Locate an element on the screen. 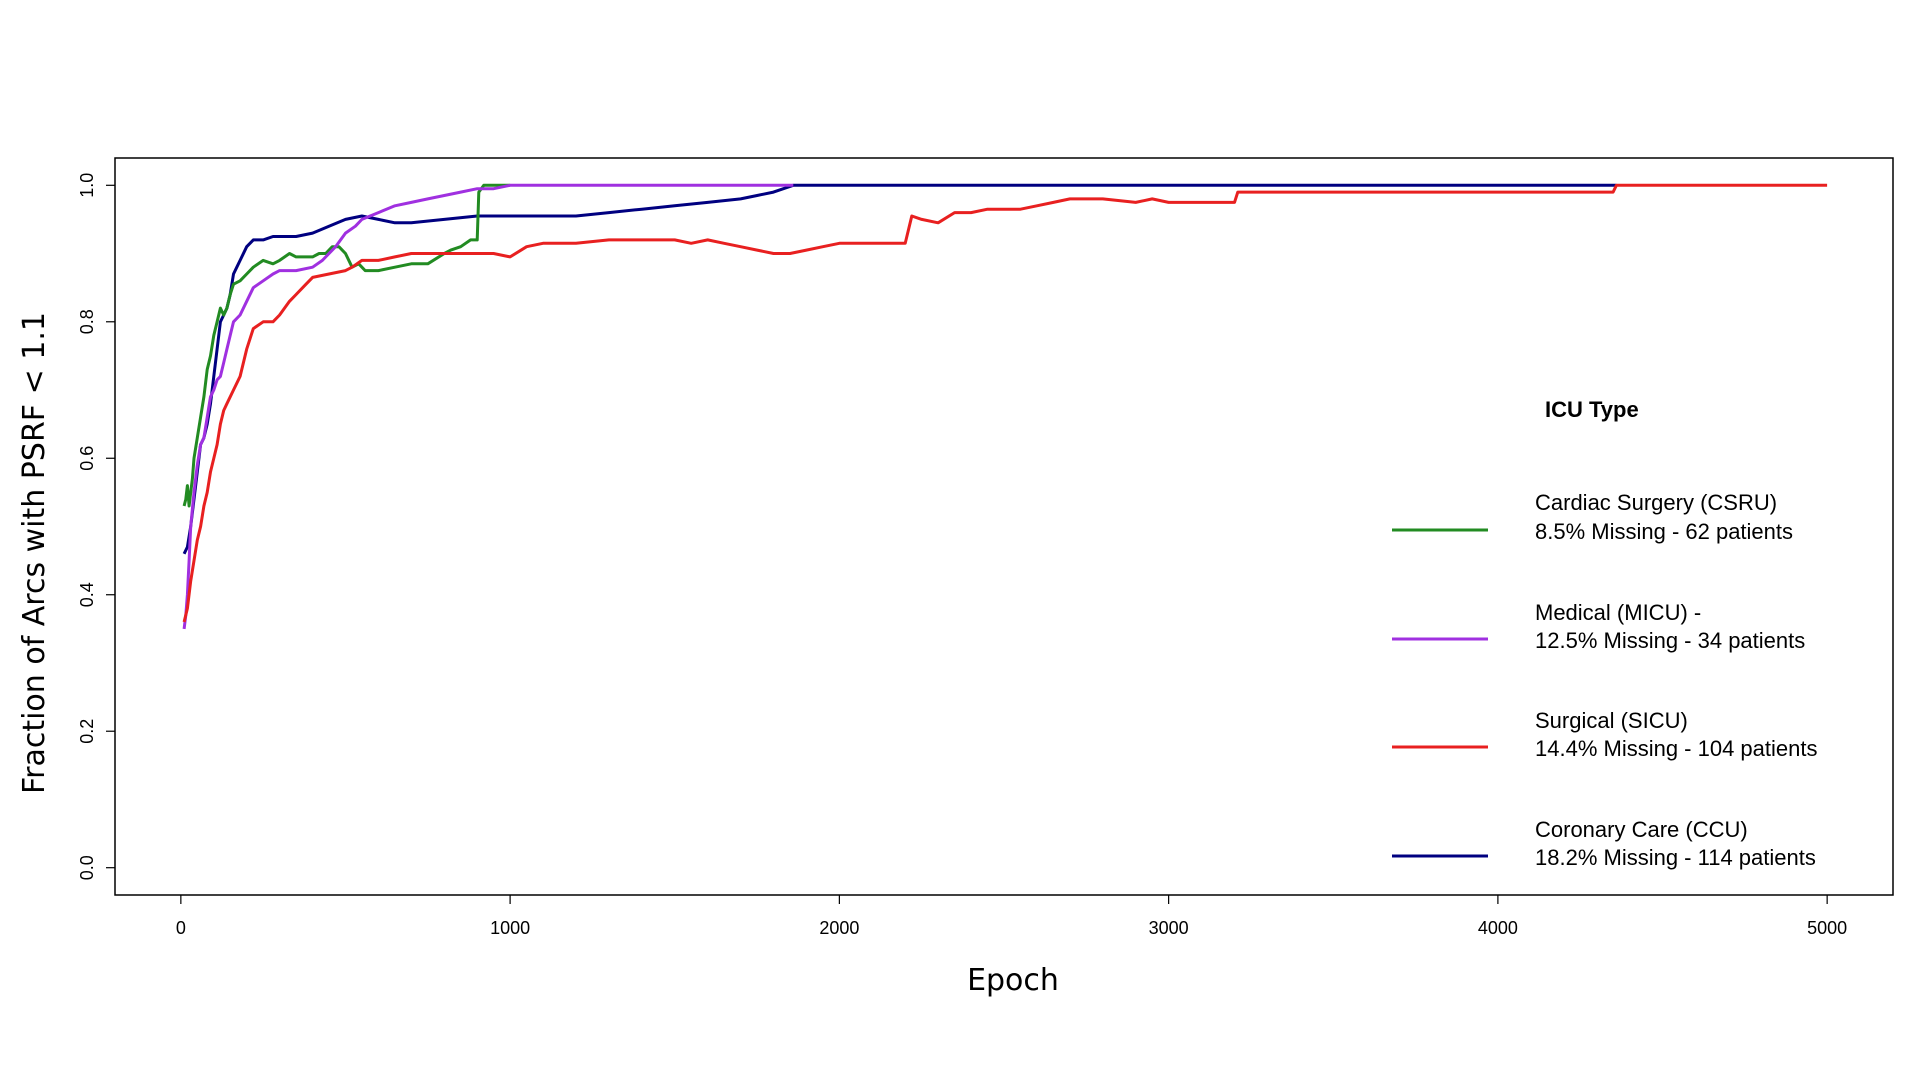 The height and width of the screenshot is (1080, 1920). x-tick-label: 4000 is located at coordinates (1498, 928).